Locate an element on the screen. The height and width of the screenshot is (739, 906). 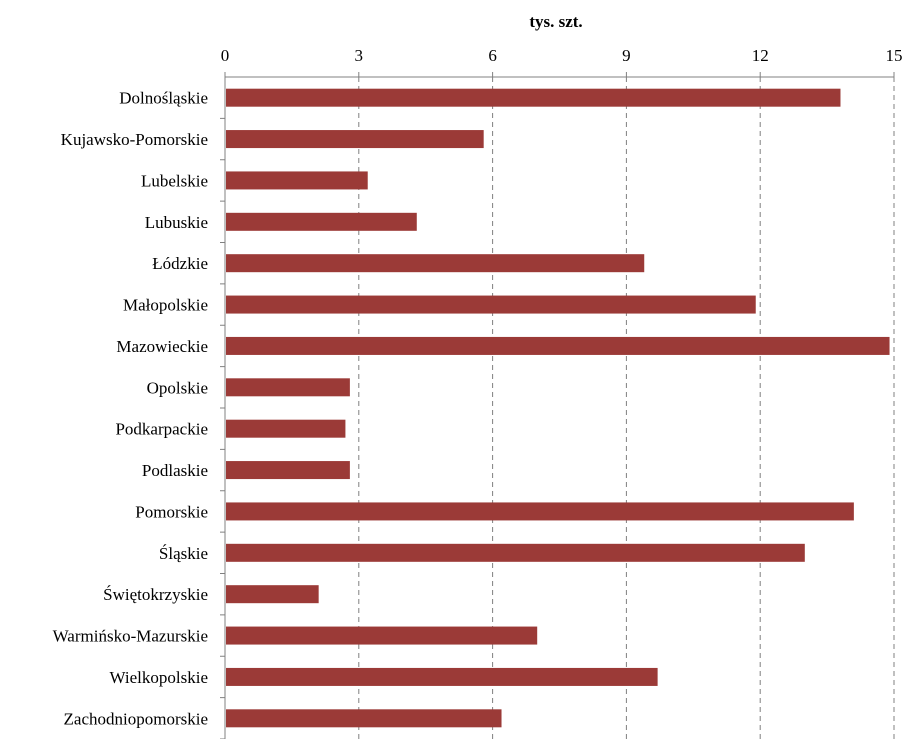
category-label: Podkarpackie is located at coordinates (161, 429).